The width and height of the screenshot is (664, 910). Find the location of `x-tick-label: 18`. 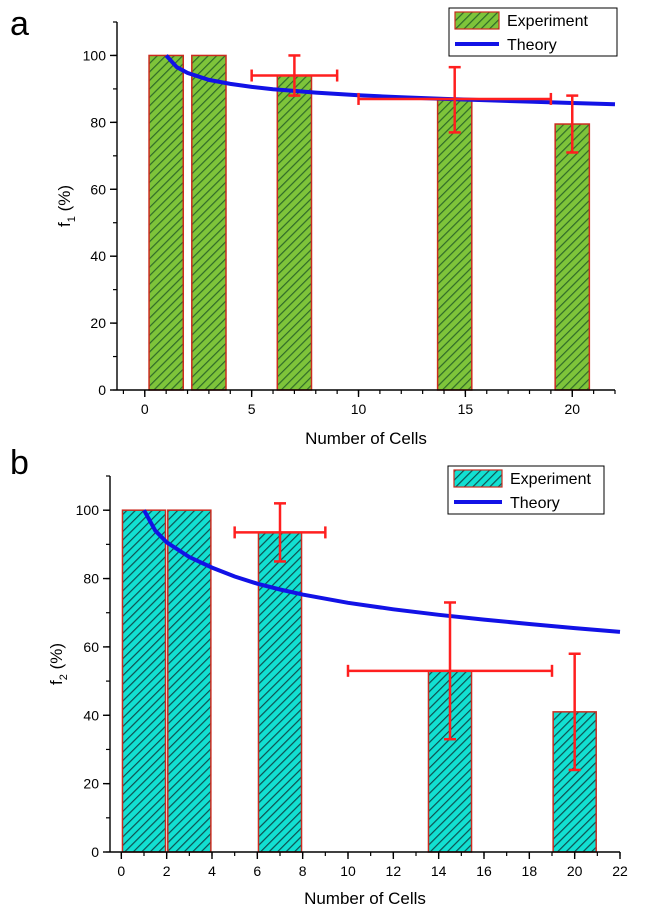

x-tick-label: 18 is located at coordinates (530, 871).